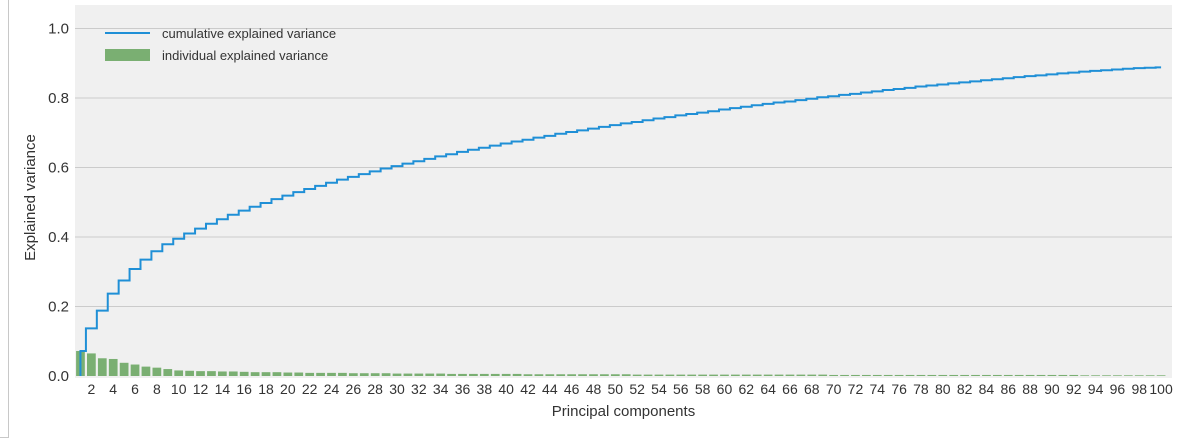 The image size is (1198, 443). Describe the element at coordinates (550, 389) in the screenshot. I see `x-tick-label: 44` at that location.